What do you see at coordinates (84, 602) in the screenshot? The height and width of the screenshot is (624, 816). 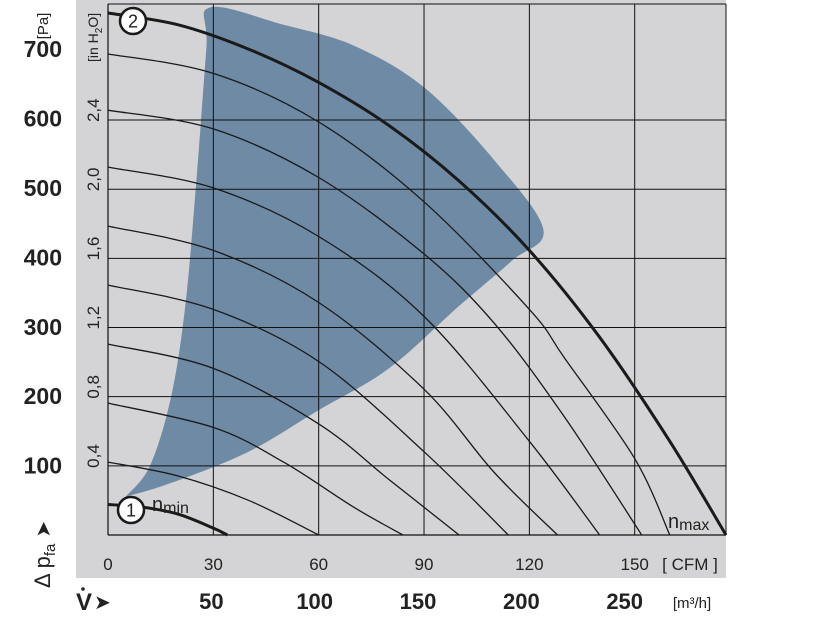 I see `x-axis-symbol: V` at bounding box center [84, 602].